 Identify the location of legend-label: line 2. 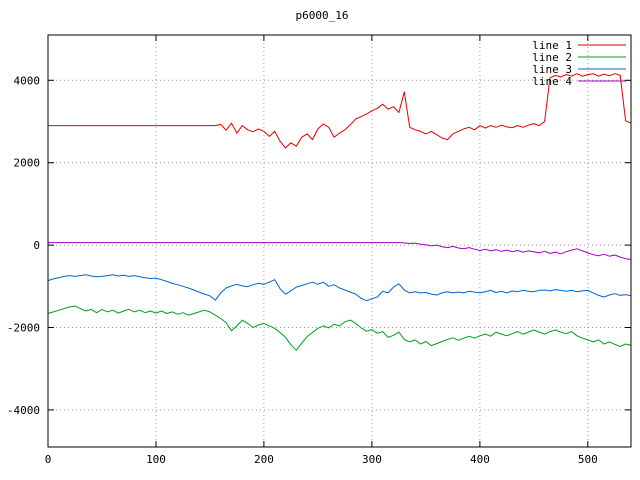
(552, 57).